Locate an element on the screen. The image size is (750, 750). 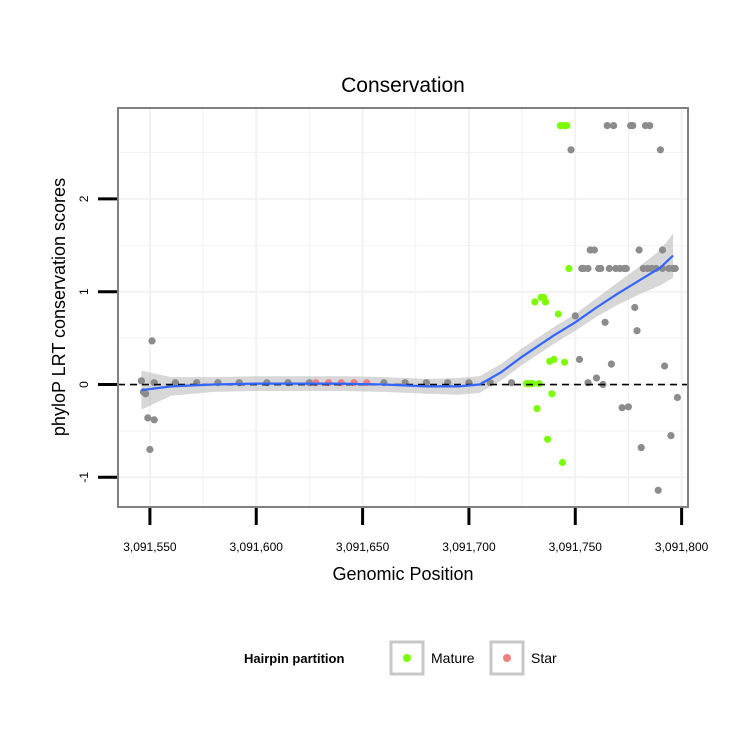
smooth-fit is located at coordinates (407, 323).